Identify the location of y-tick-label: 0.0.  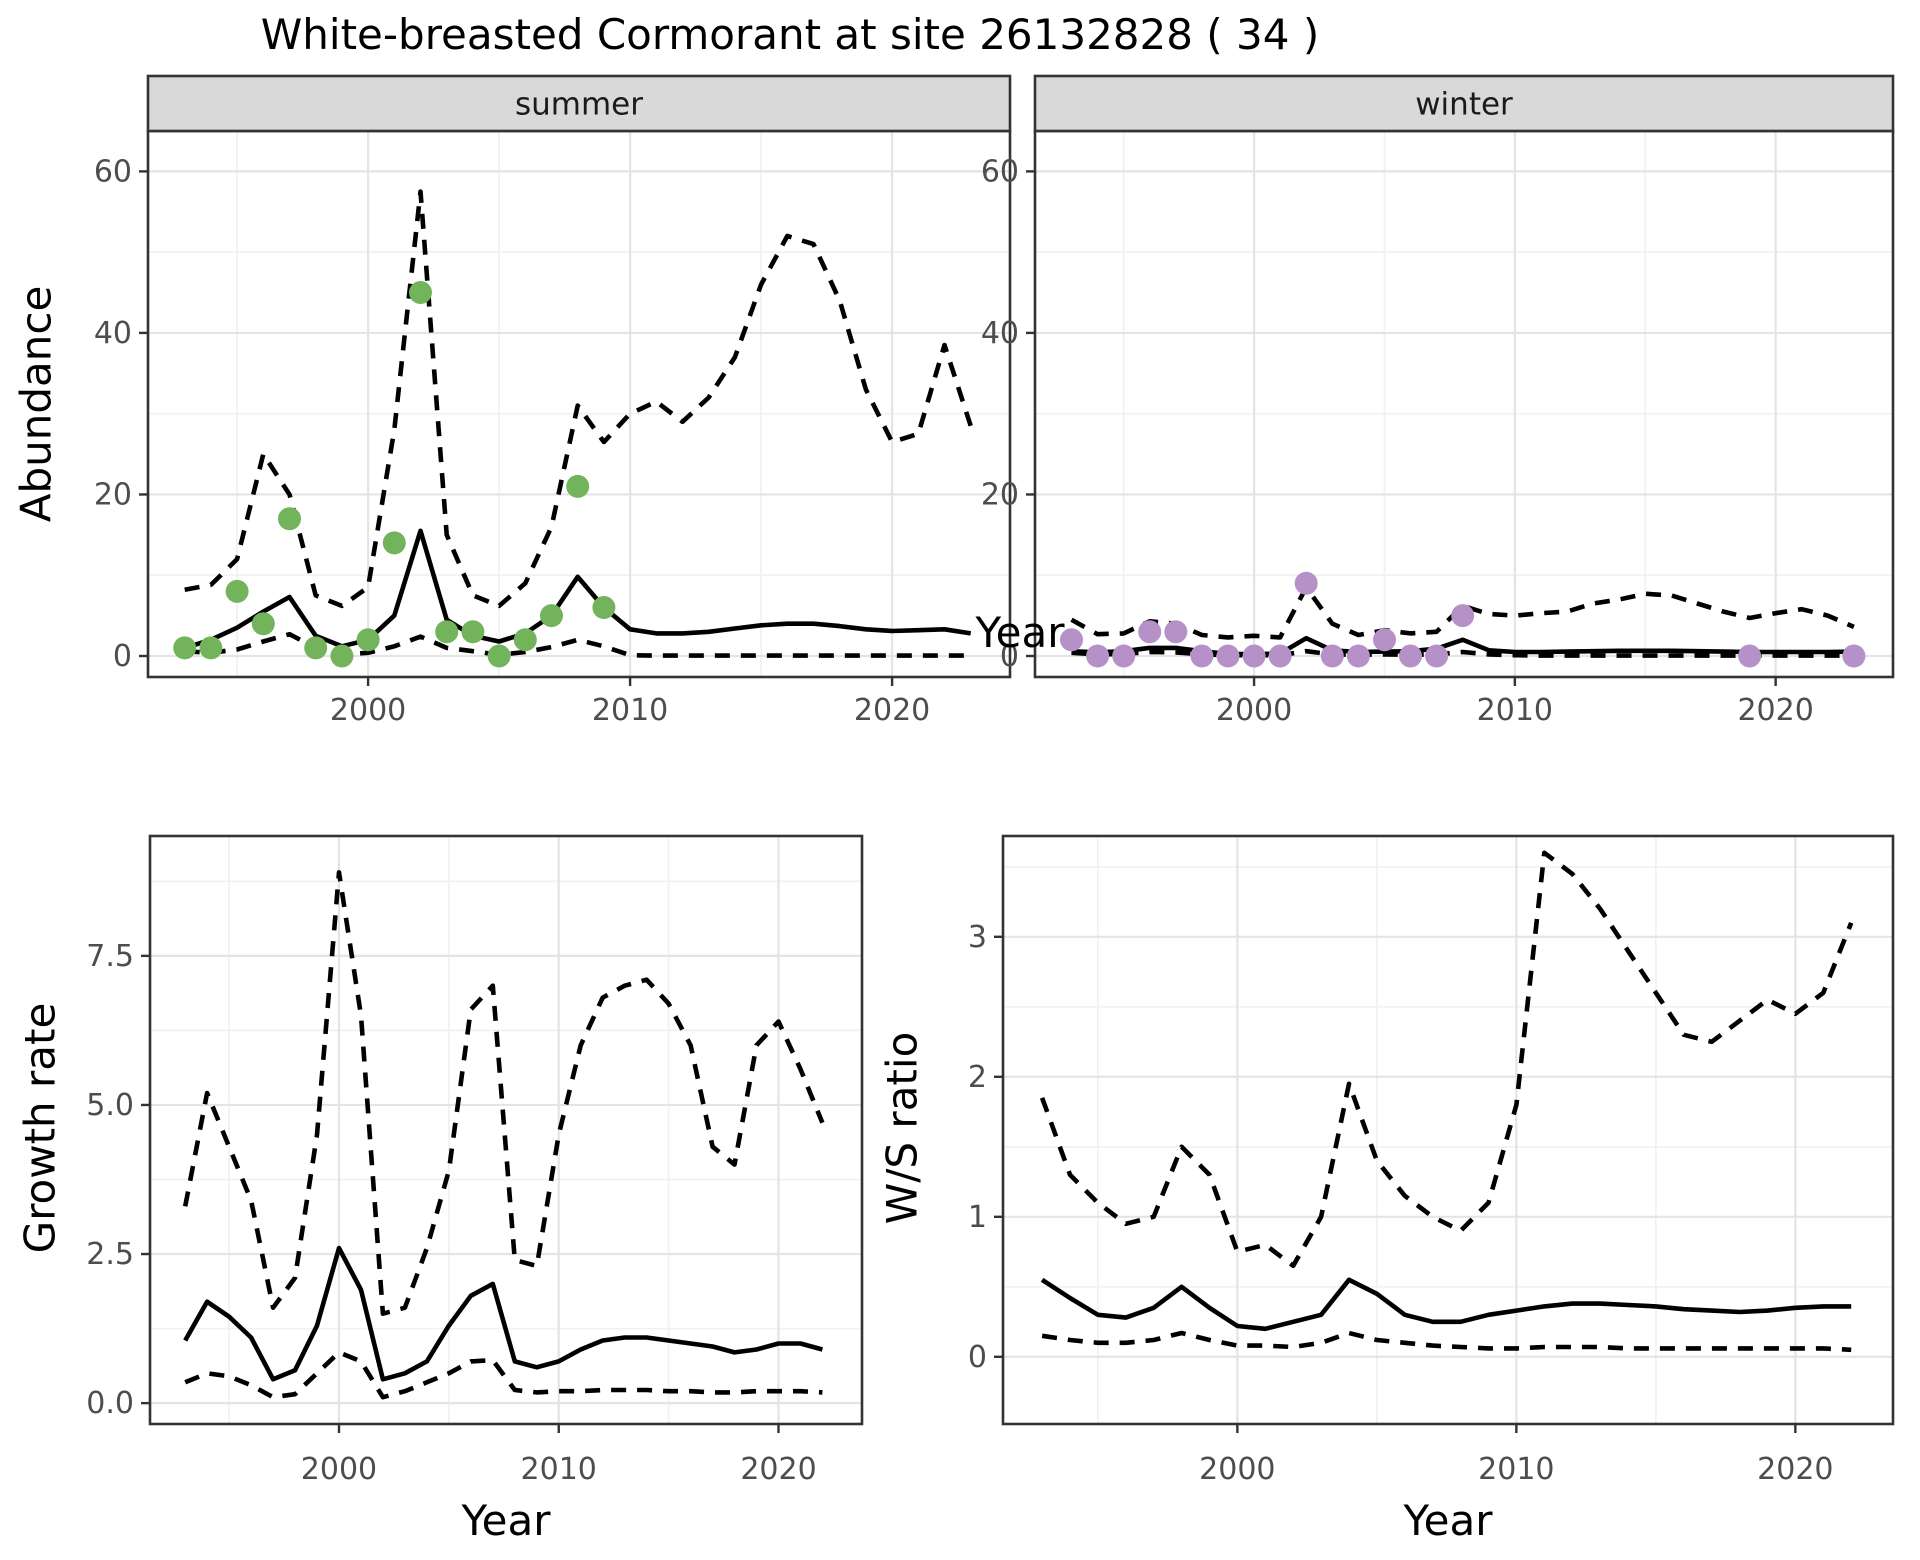
(110, 1403).